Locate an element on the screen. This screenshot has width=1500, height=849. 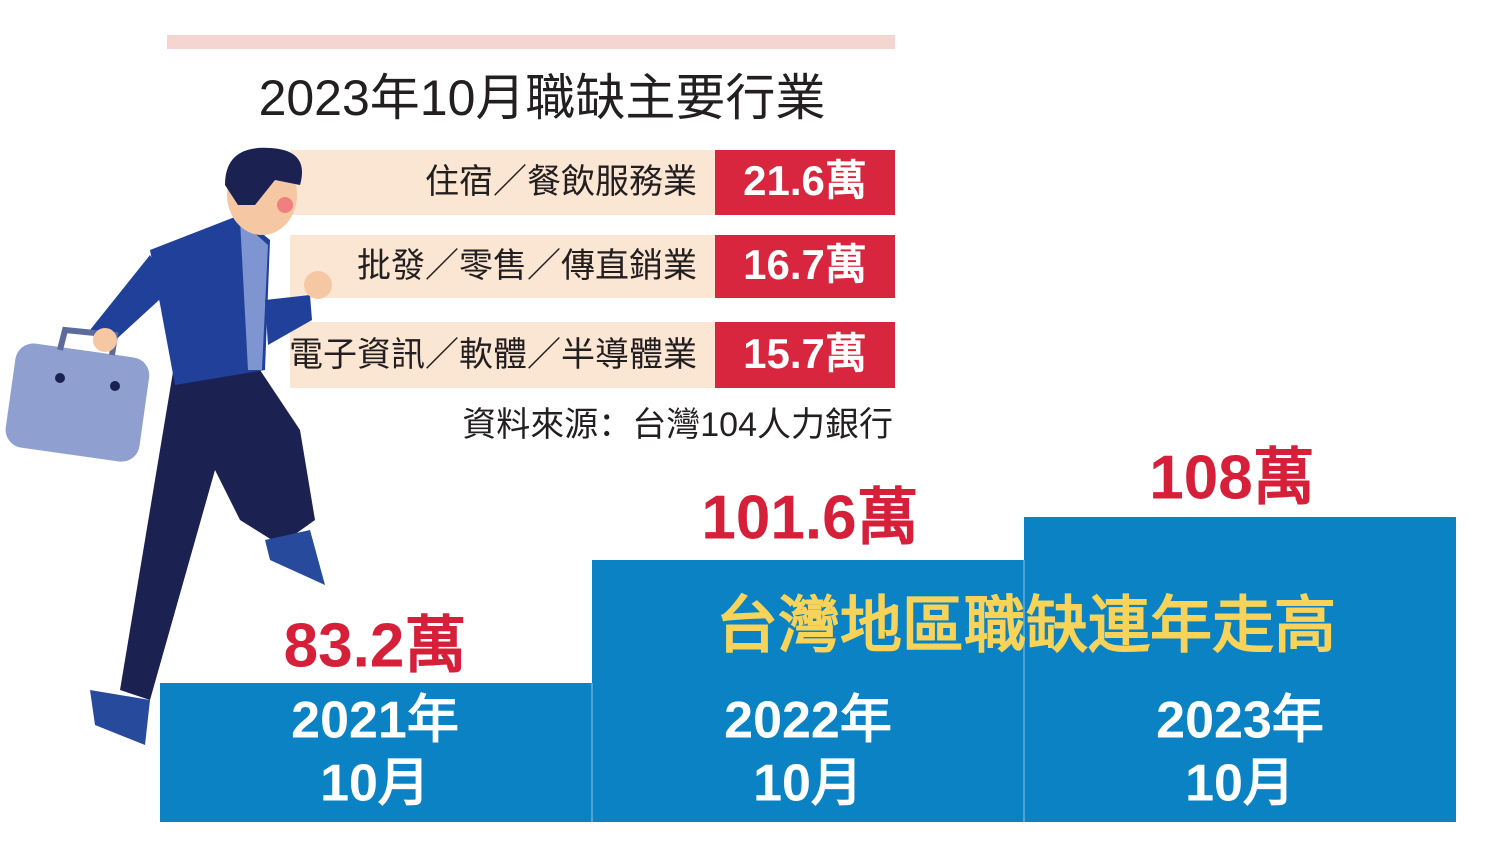
title: 2023年10月職缺主要行業 is located at coordinates (542, 98).